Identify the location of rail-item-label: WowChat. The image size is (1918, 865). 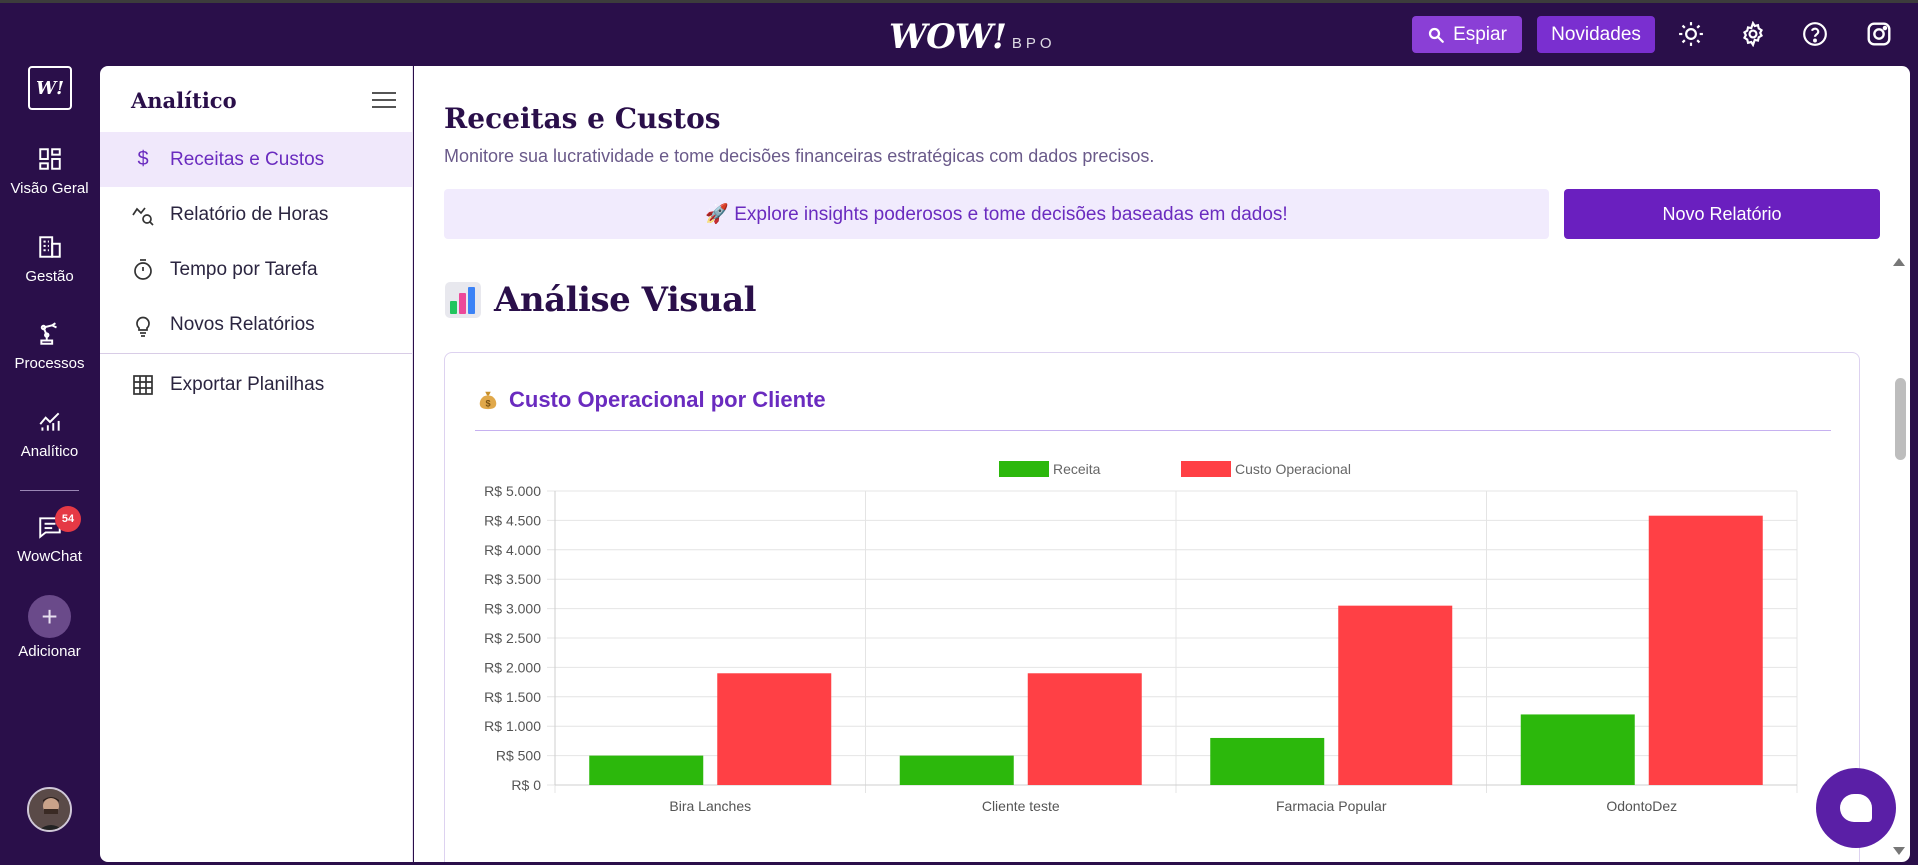
(49, 556).